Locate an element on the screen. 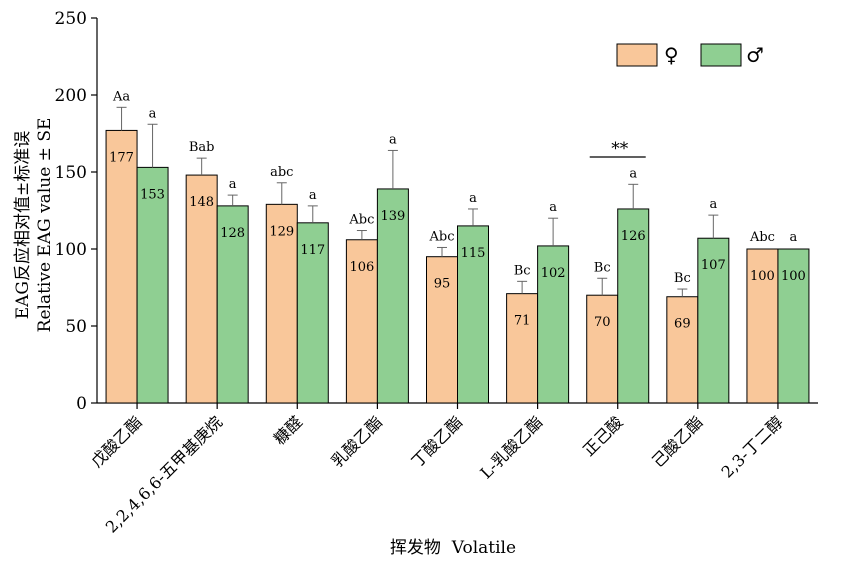 Image resolution: width=850 pixels, height=565 pixels. value-label: 139 is located at coordinates (392, 216).